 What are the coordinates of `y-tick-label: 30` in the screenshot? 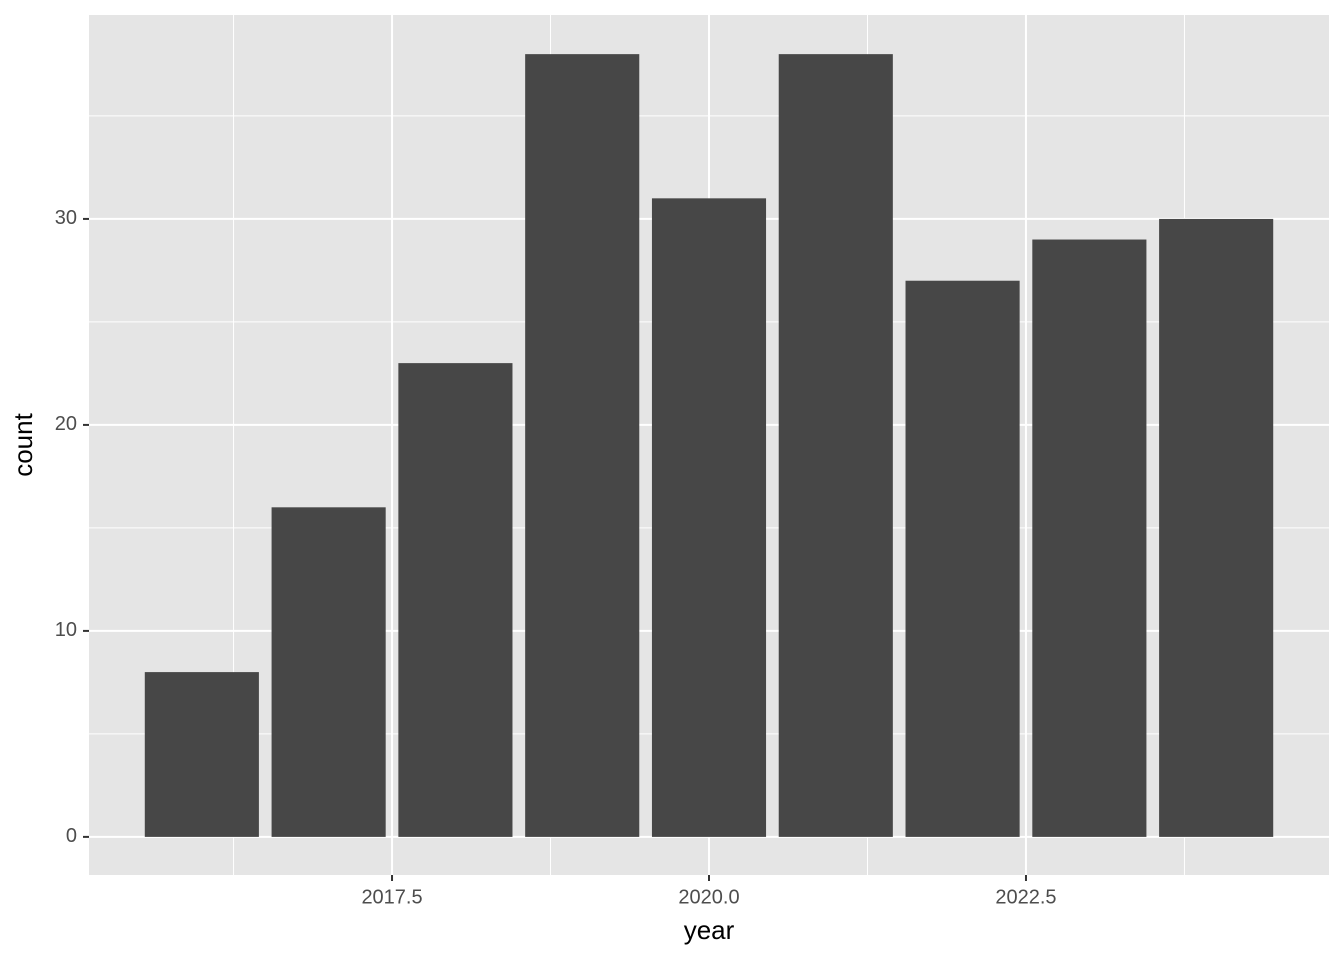 It's located at (66, 218).